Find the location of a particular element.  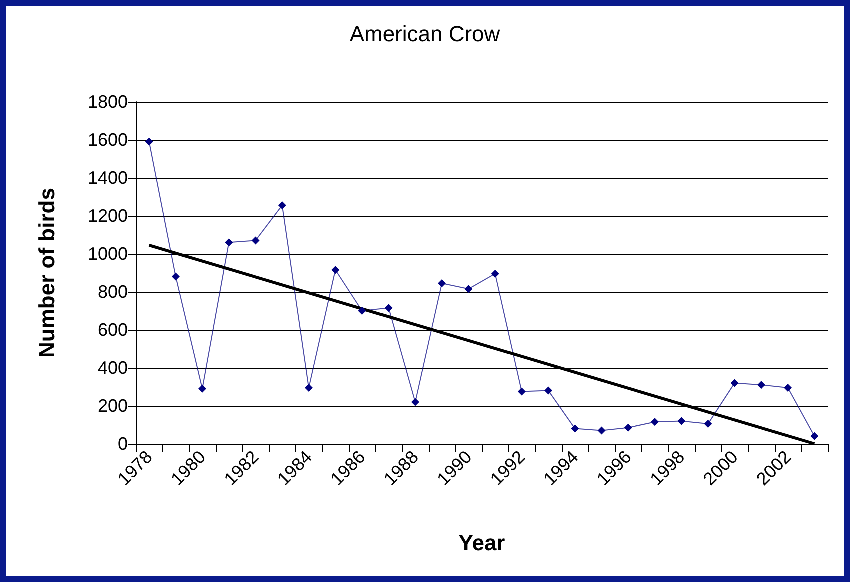

y-tick-label: 600 is located at coordinates (113, 330).